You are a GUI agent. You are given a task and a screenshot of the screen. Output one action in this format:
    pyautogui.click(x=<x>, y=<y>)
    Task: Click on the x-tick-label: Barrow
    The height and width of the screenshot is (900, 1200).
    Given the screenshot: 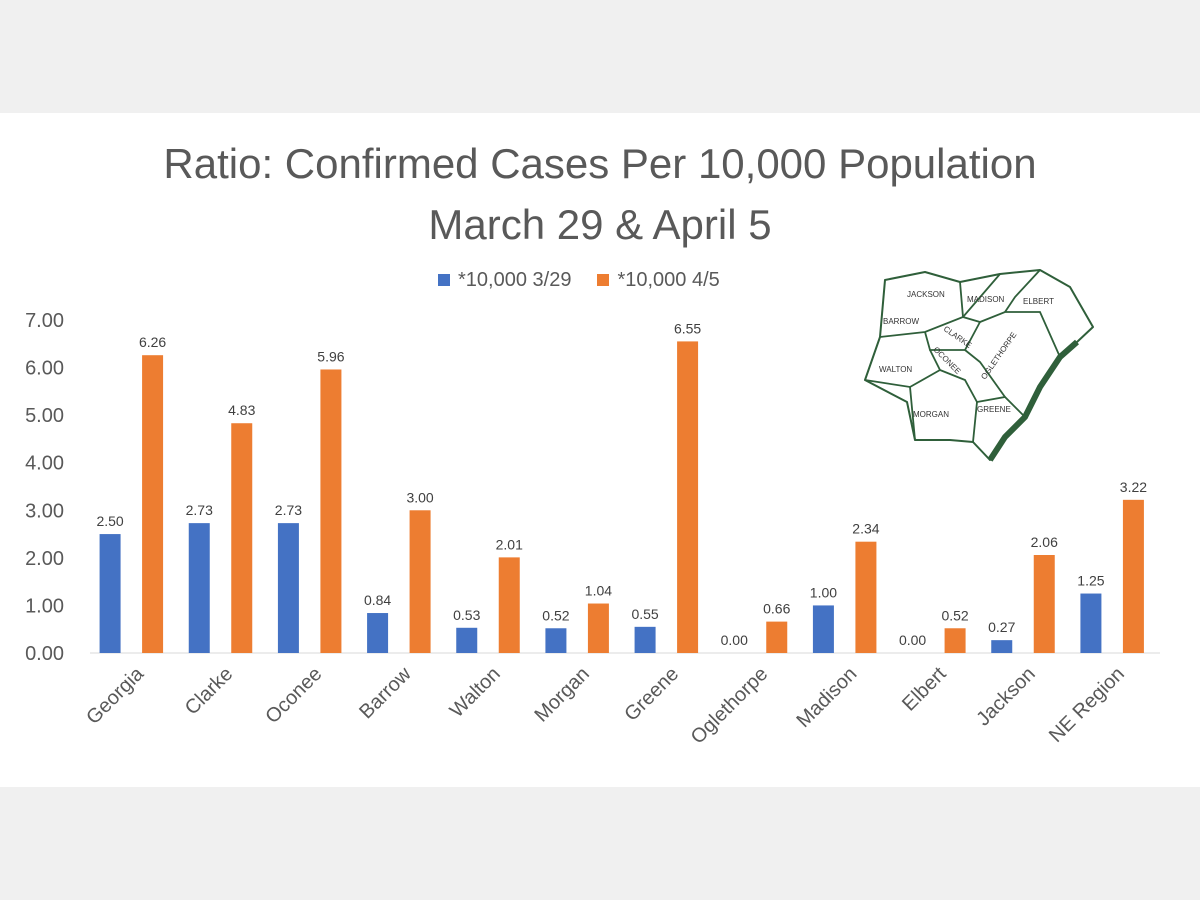 What is the action you would take?
    pyautogui.click(x=385, y=693)
    